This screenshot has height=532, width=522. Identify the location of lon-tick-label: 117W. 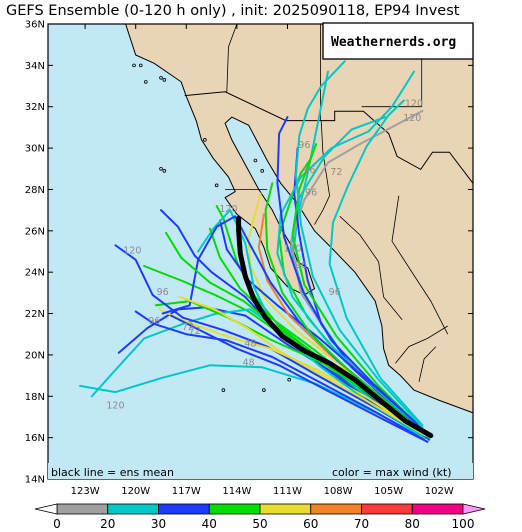
(186, 491).